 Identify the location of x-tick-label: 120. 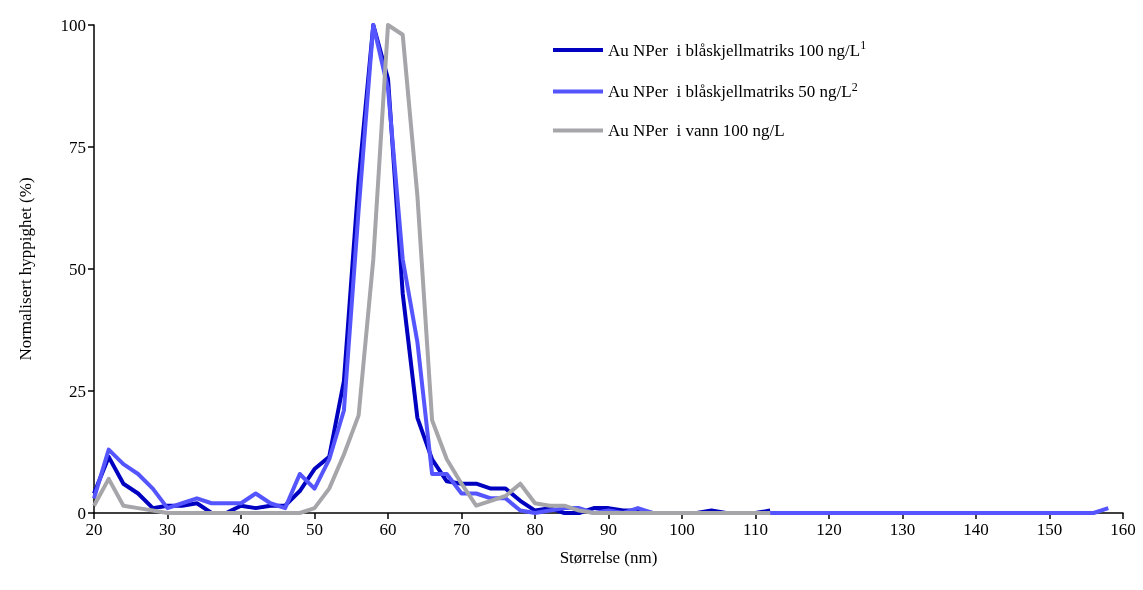
(829, 529).